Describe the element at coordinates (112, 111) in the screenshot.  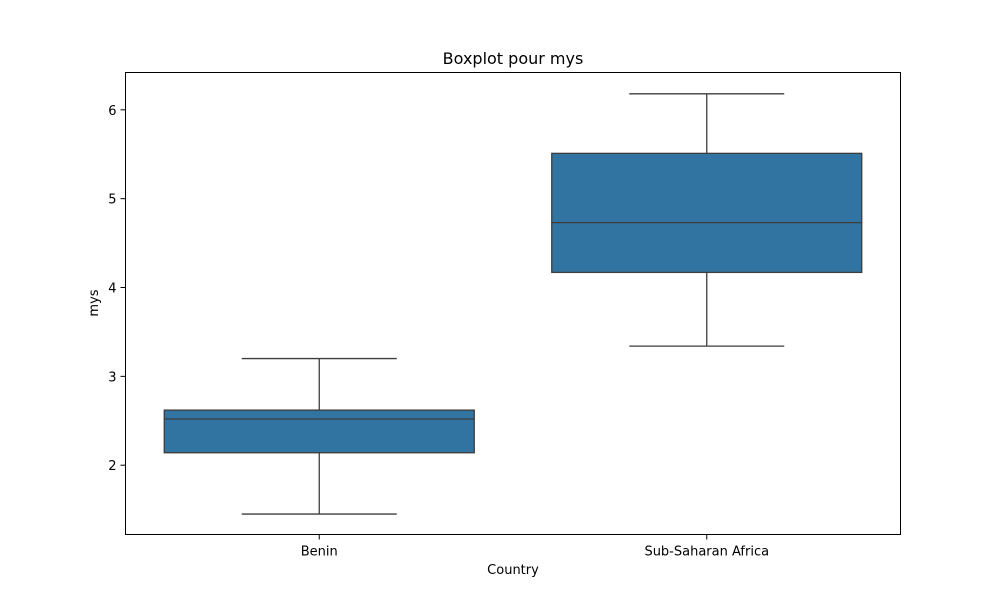
I see `y-tick-label: 6` at that location.